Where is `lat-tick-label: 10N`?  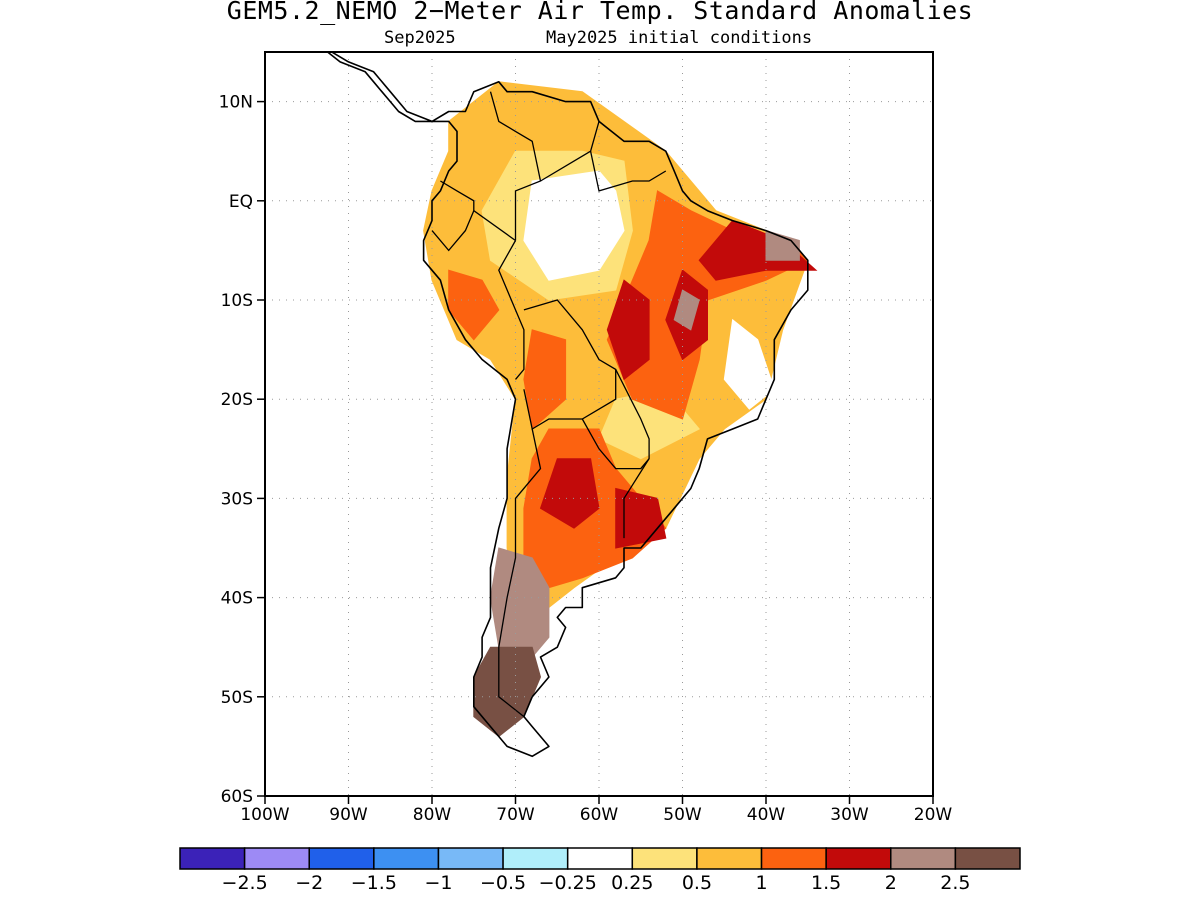 lat-tick-label: 10N is located at coordinates (236, 103).